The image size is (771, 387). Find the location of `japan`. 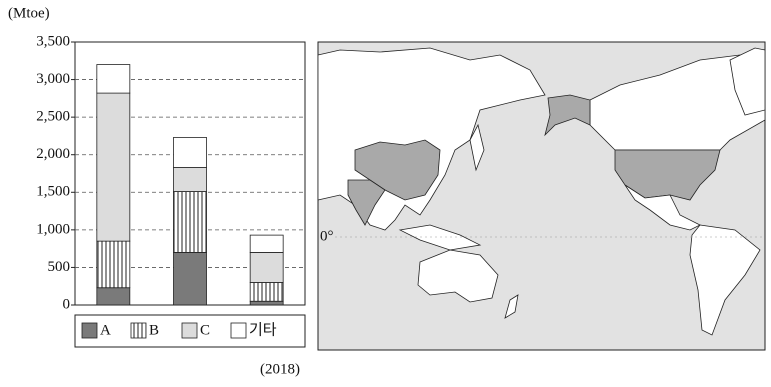

japan is located at coordinates (477, 147).